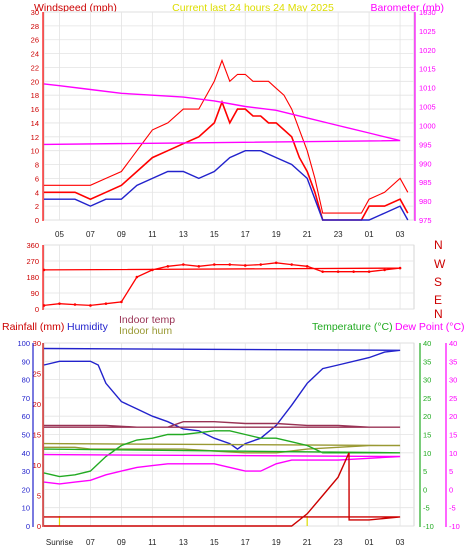 This screenshot has width=466, height=555. I want to click on humidity-tick-label: 30, so click(26, 471).